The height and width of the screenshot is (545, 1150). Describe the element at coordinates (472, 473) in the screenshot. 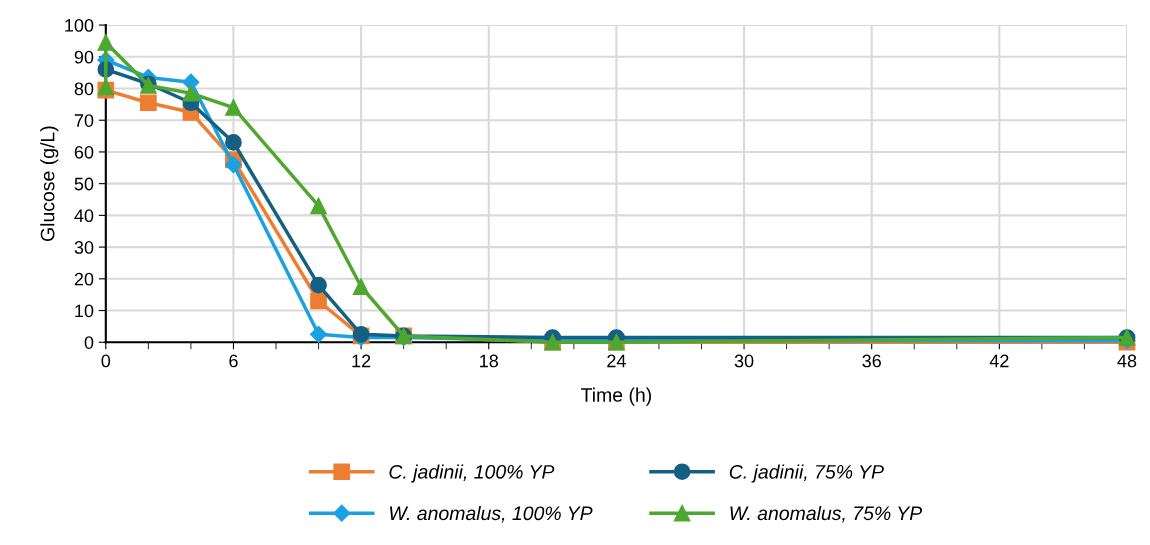

I see `legend-label: C. jadinii, 100% YP` at that location.